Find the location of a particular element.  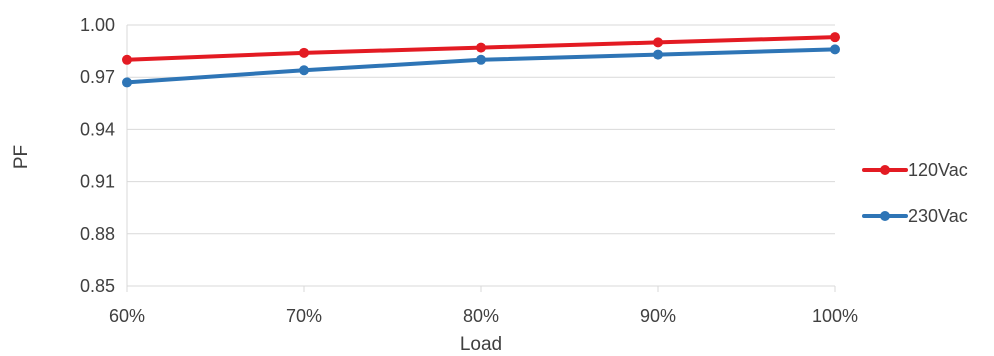

x-tick-label: 80% is located at coordinates (481, 316).